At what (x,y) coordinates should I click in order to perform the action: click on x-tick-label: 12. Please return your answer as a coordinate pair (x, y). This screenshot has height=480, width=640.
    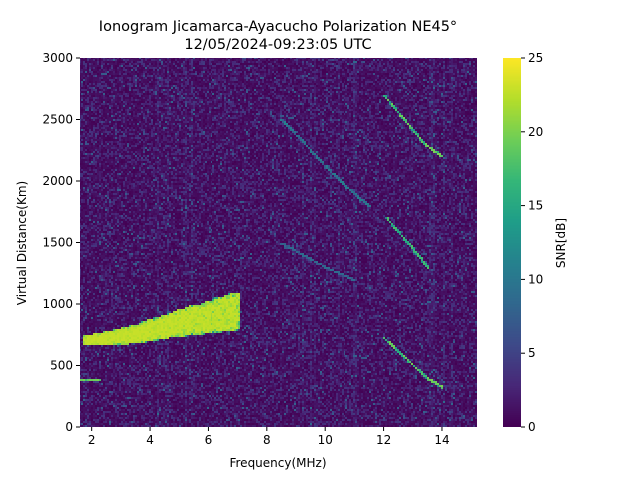
    Looking at the image, I should click on (383, 440).